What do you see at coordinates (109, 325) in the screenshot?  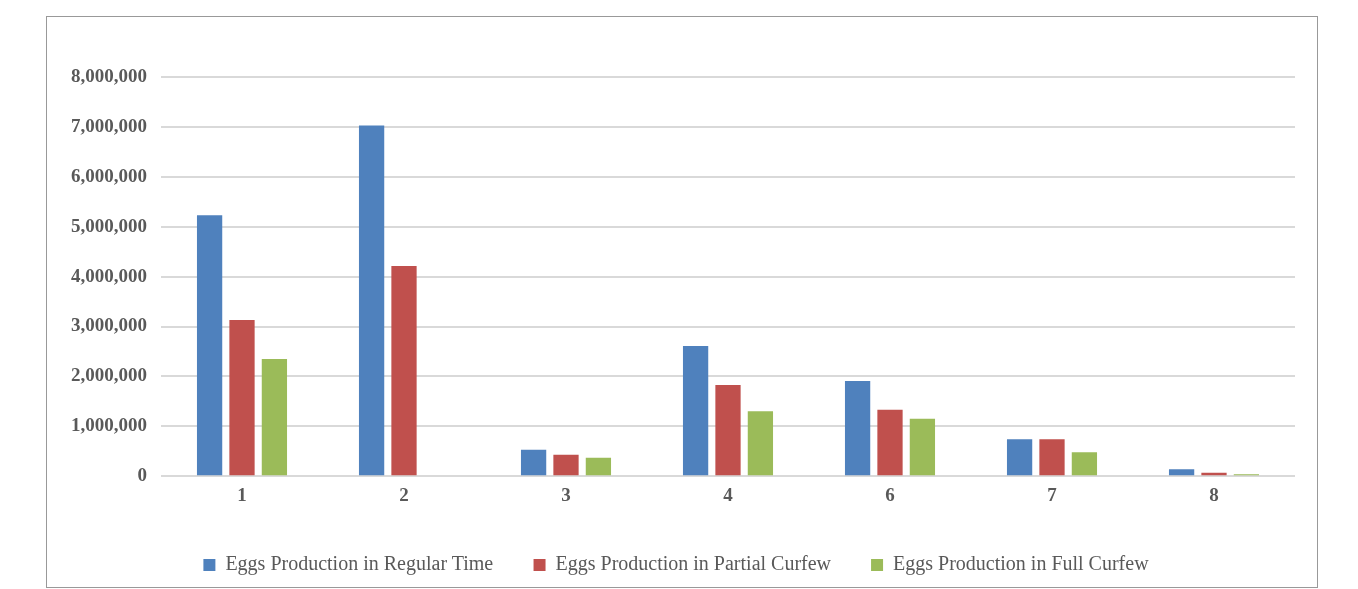 I see `y-tick-label: 3,000,000` at bounding box center [109, 325].